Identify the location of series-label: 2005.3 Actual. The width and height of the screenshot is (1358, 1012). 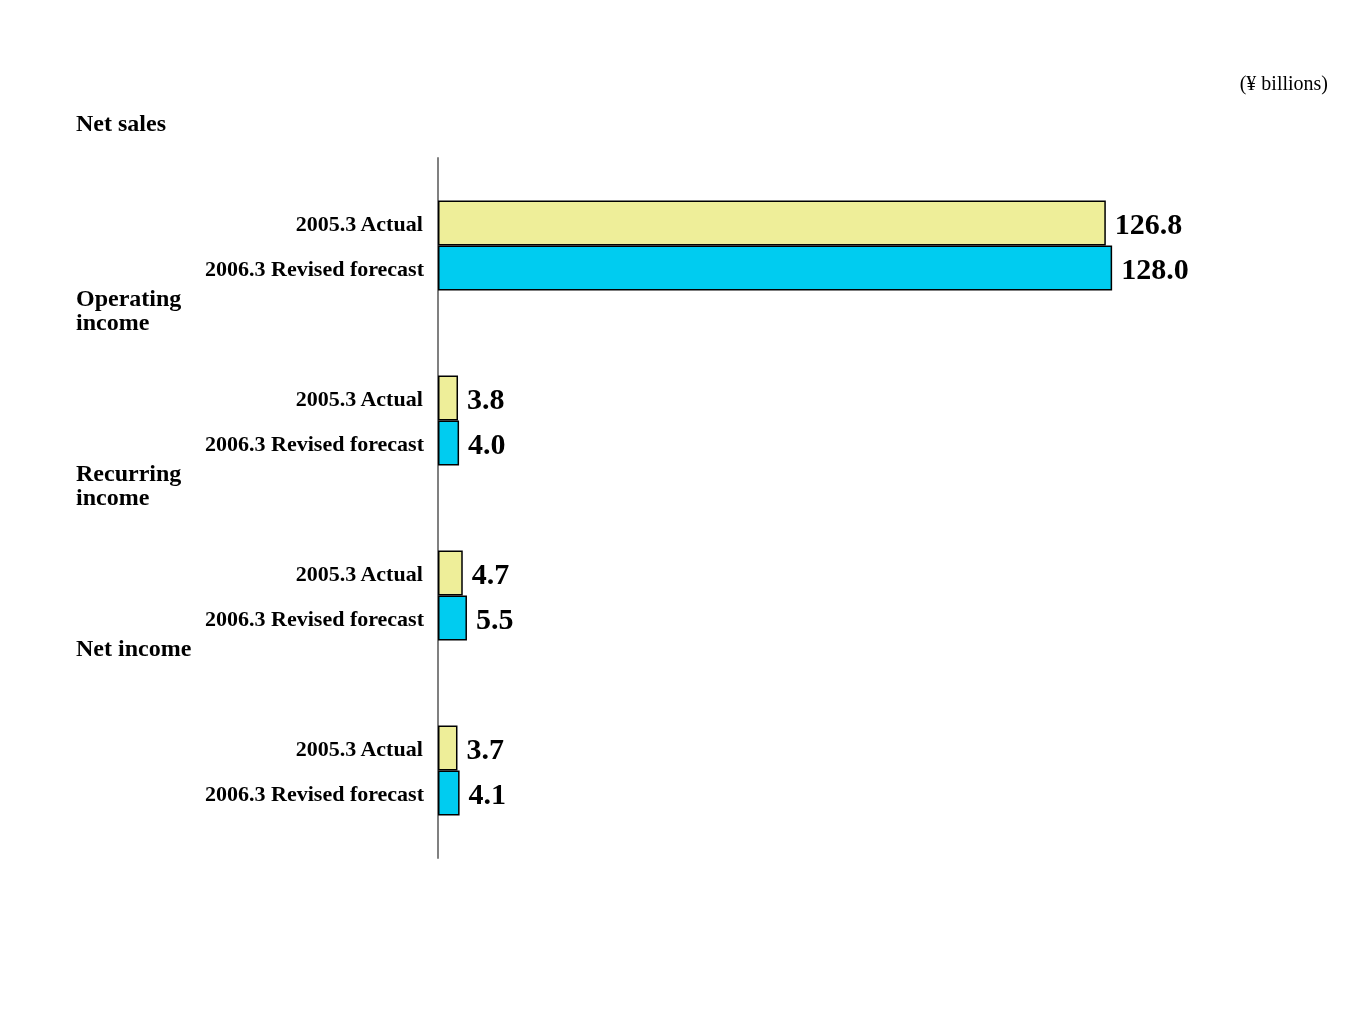
(359, 223).